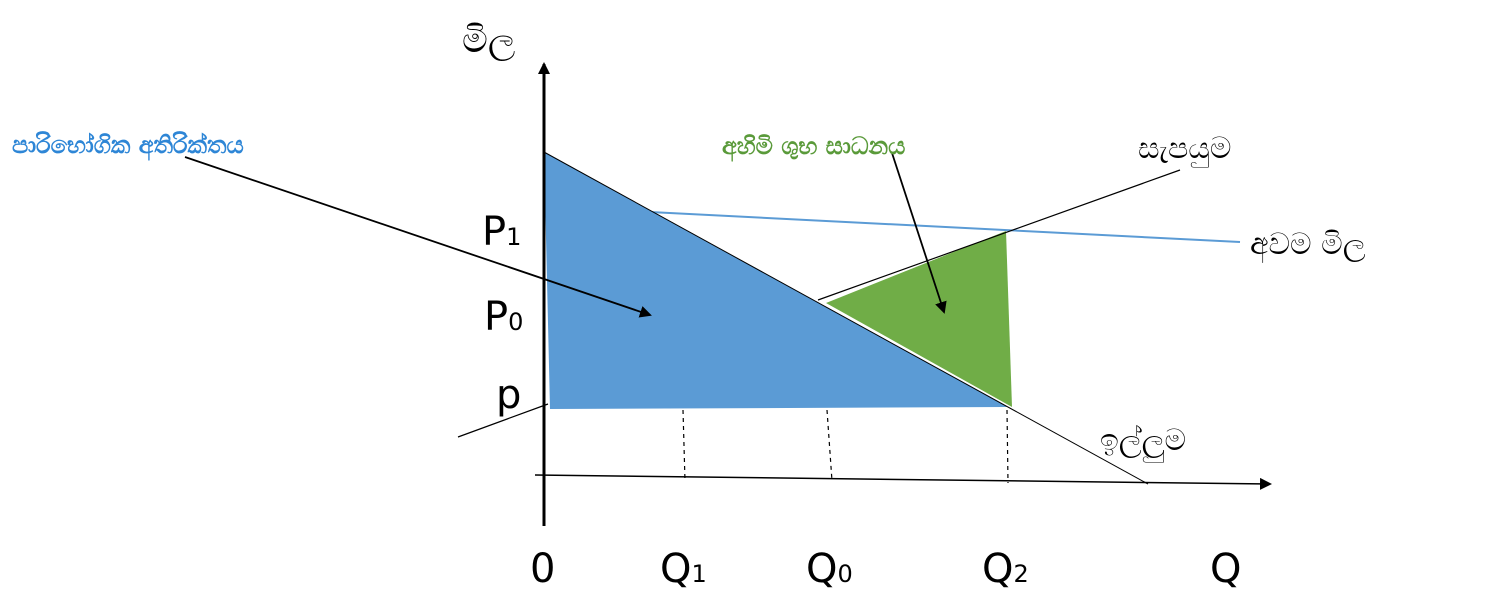 The height and width of the screenshot is (591, 1509). I want to click on q0-dashed-line, so click(829, 445).